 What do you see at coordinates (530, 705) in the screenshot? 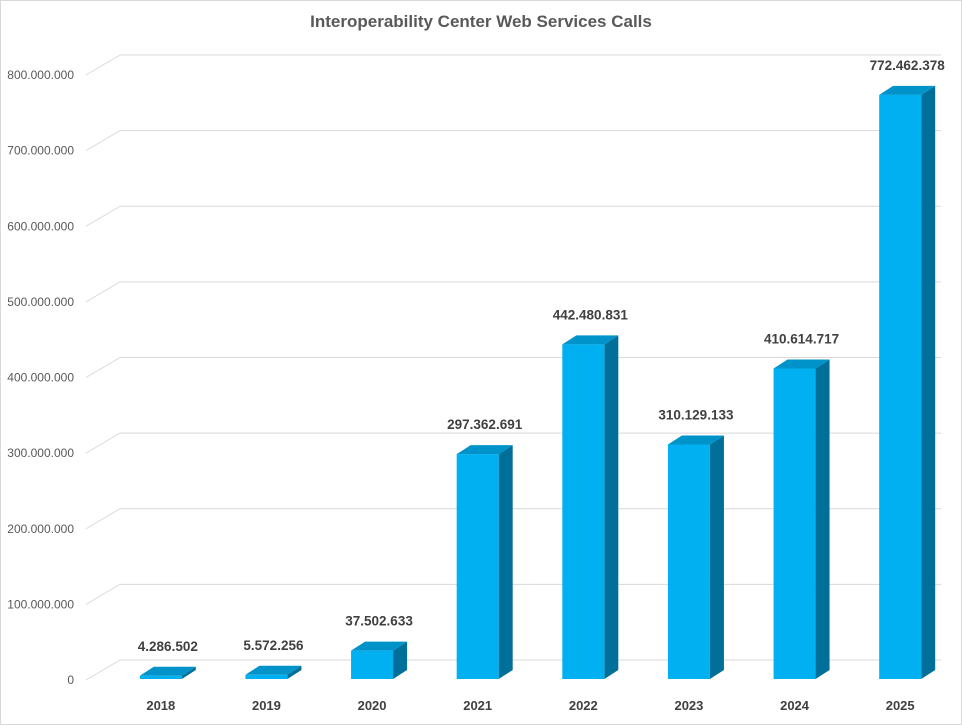
I see `x-axis-ticks: 2018 2019 2020 2021 2022 2023 2024 2025` at bounding box center [530, 705].